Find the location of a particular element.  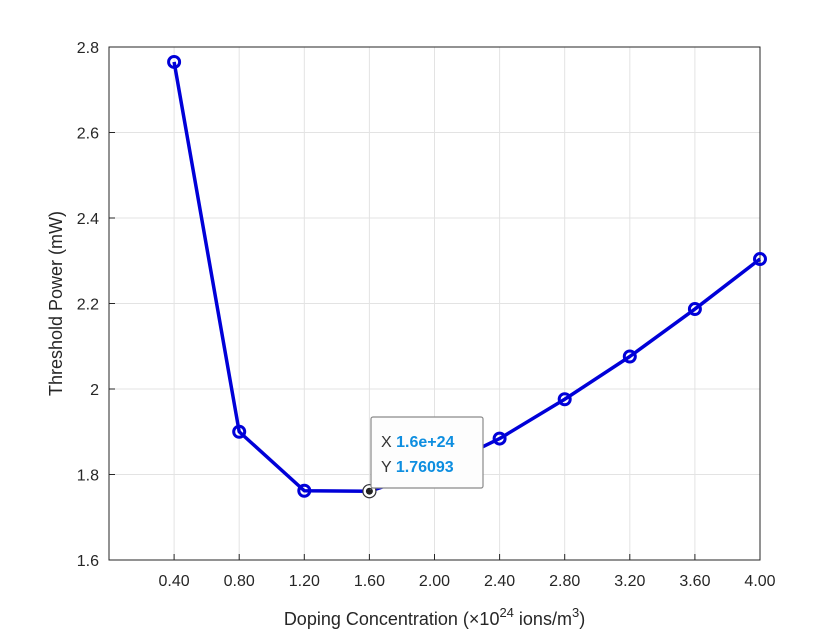

y-tick-label: 1.8 is located at coordinates (88, 476).